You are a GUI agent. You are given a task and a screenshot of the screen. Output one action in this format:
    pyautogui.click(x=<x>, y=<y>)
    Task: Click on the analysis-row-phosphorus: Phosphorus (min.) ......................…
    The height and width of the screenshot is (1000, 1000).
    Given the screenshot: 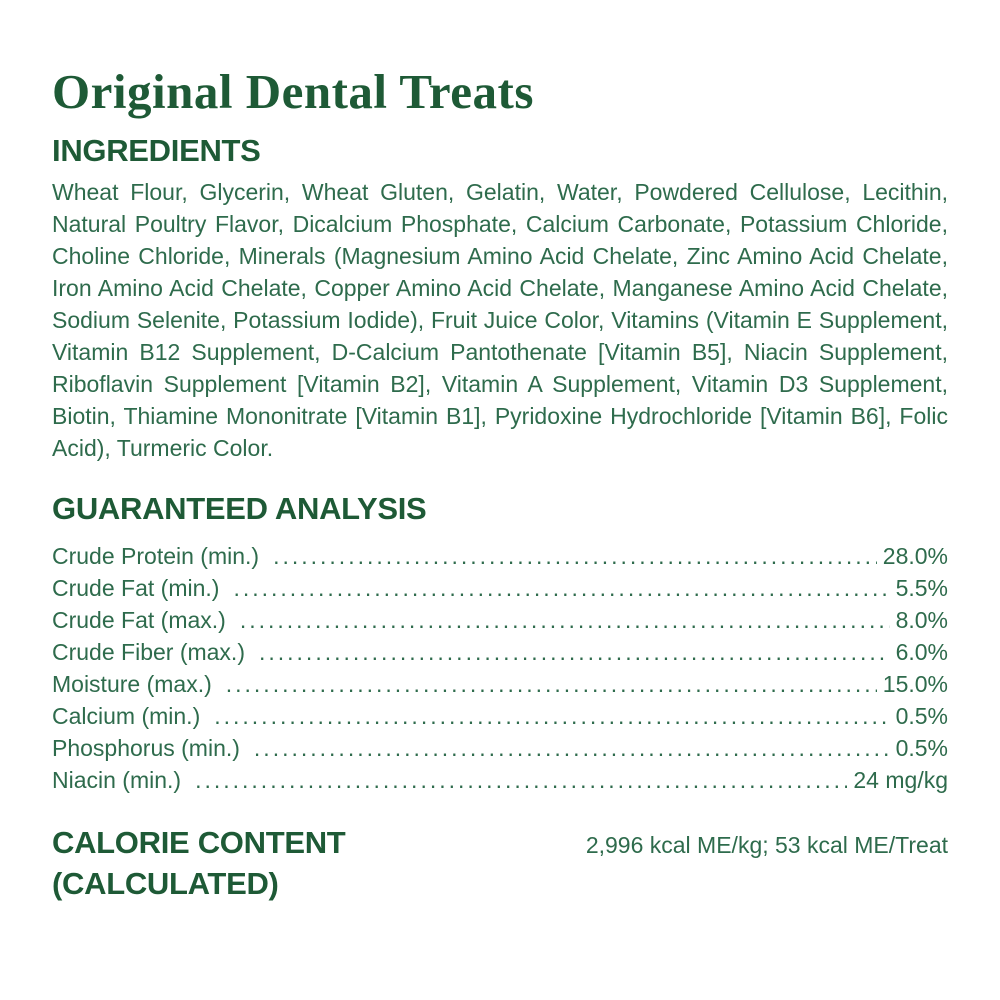 What is the action you would take?
    pyautogui.click(x=500, y=748)
    